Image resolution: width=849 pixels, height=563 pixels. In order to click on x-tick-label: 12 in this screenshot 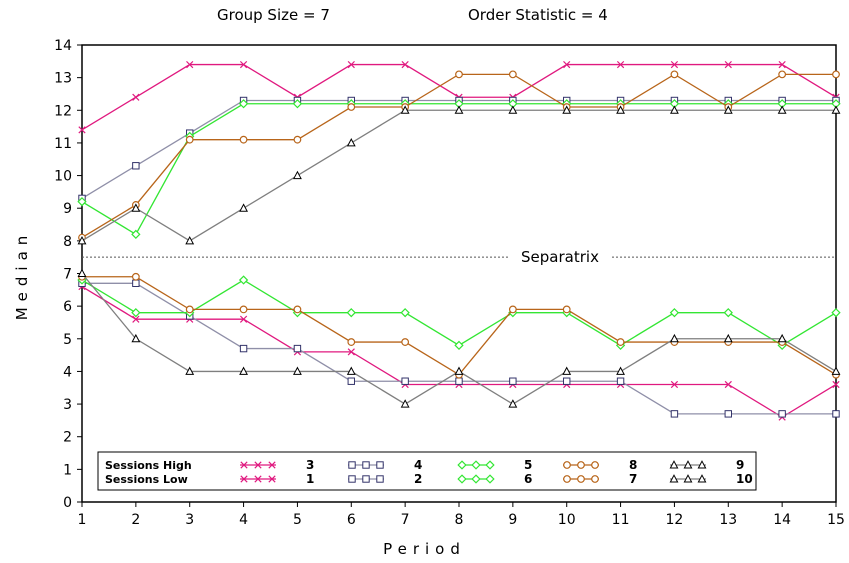, I will do `click(675, 520)`.